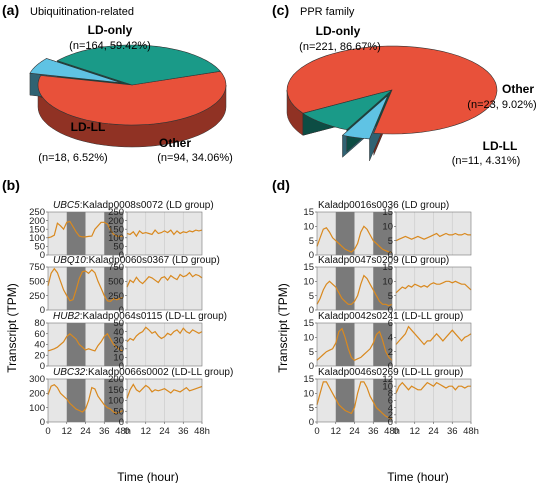 The width and height of the screenshot is (550, 483). What do you see at coordinates (39, 247) in the screenshot?
I see `ld-subplot-ytick-label: 50` at bounding box center [39, 247].